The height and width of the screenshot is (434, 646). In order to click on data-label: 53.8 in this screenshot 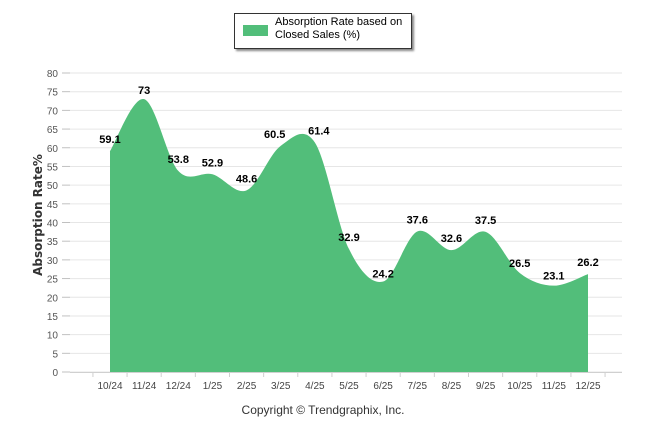, I will do `click(178, 160)`.